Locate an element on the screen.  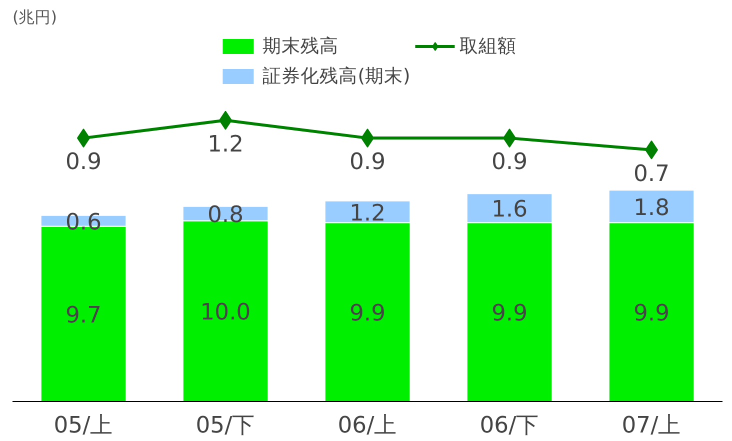
legend-label: 期末残高 is located at coordinates (300, 47).